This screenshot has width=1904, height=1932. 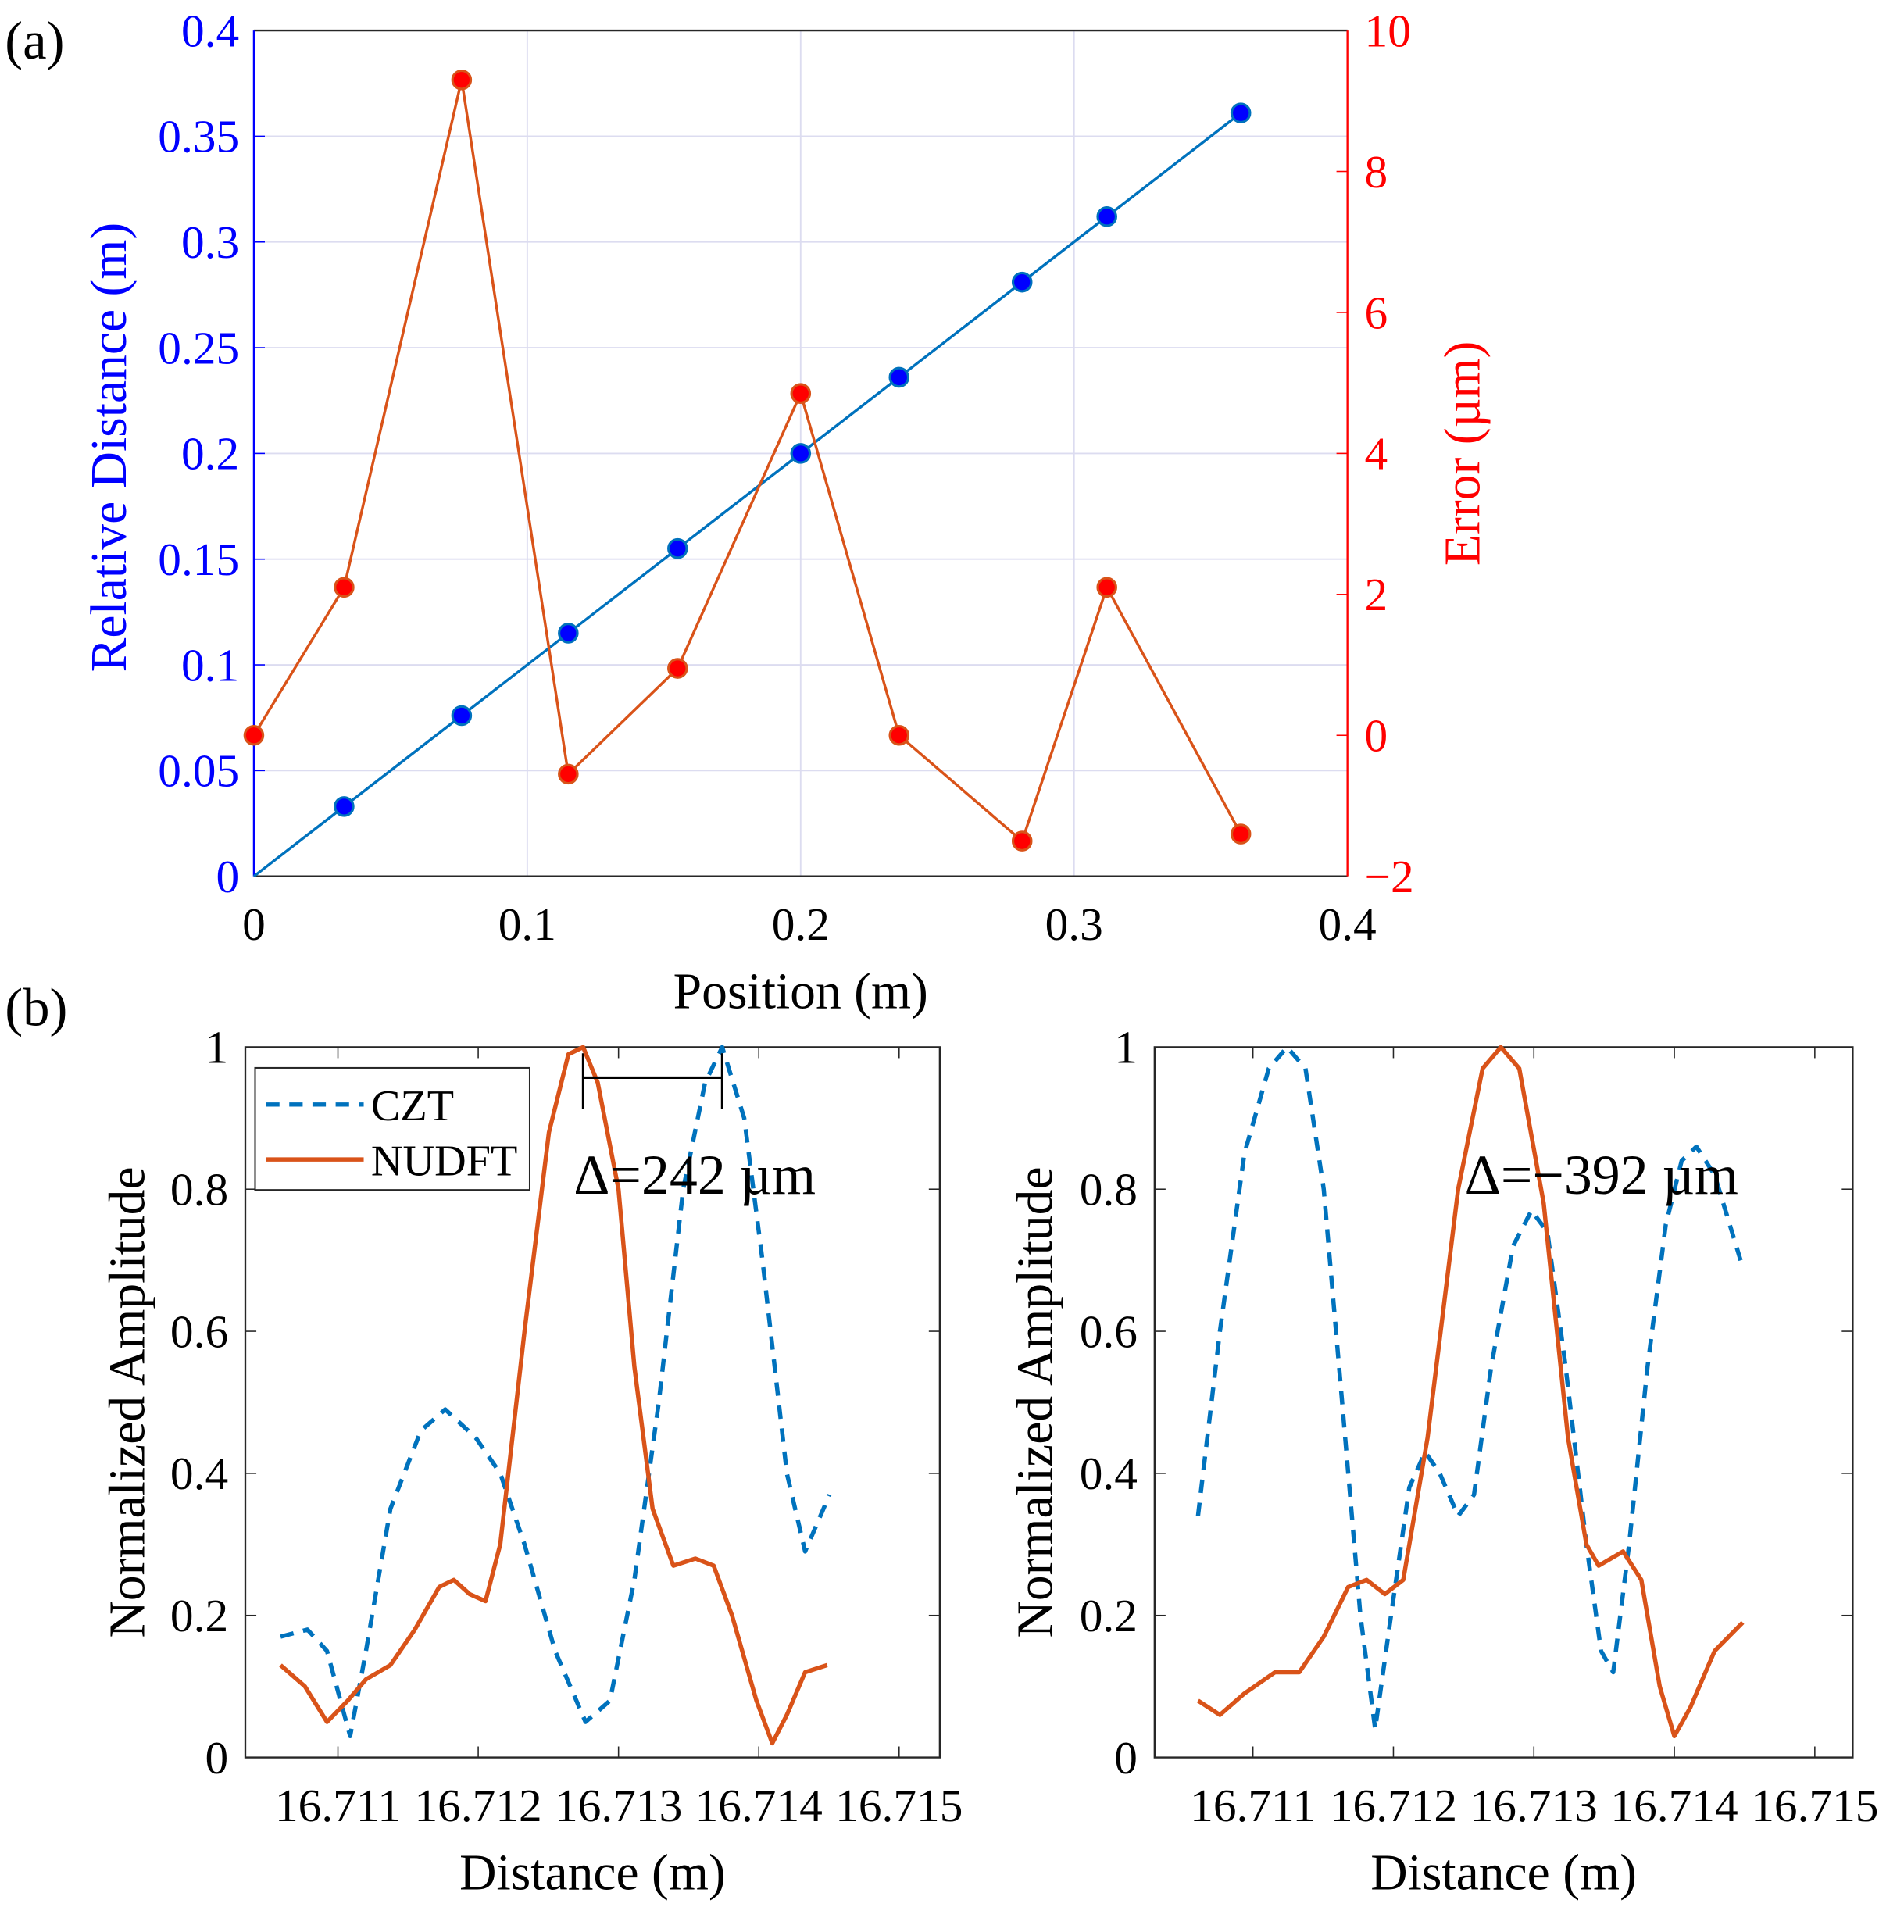 I want to click on y-tick-label: 0.15, so click(x=198, y=559).